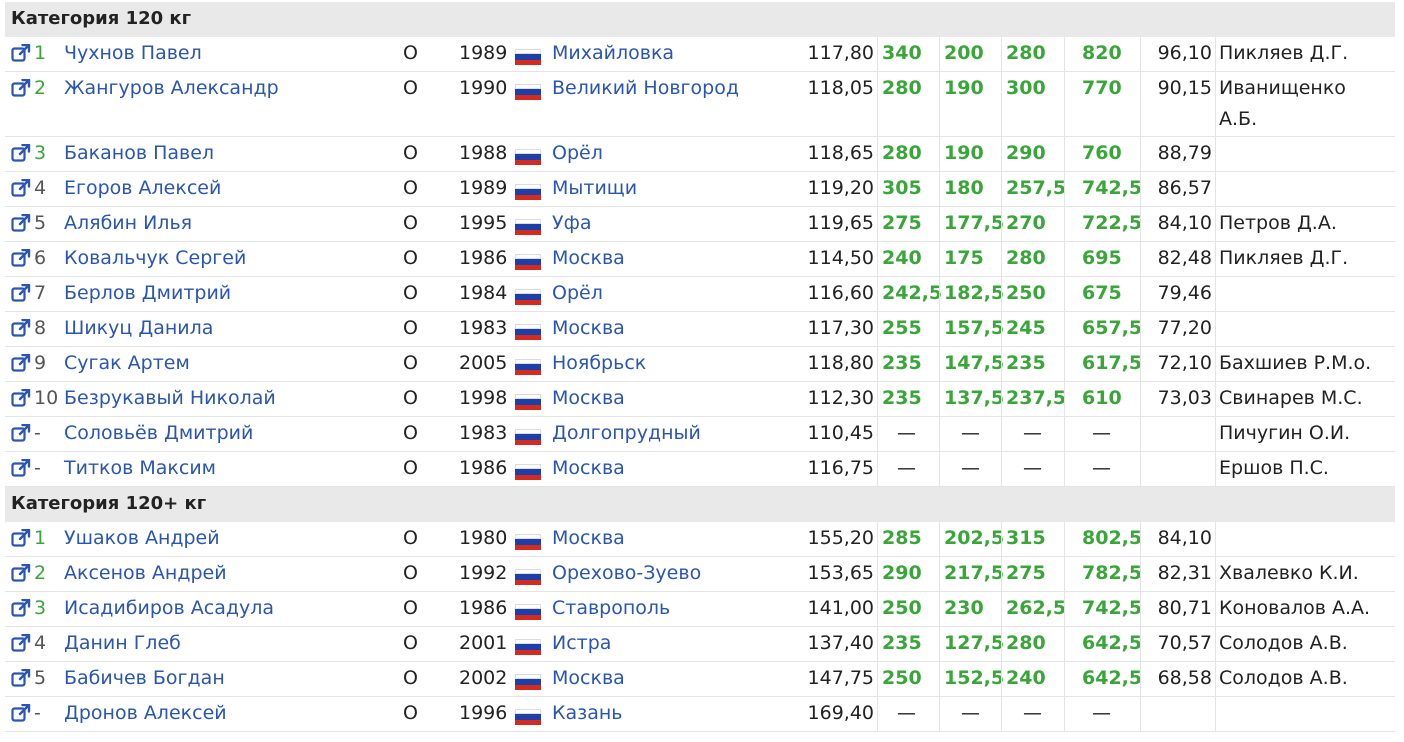 Image resolution: width=1404 pixels, height=742 pixels. I want to click on athlete-name-link: Дронов Алексей, so click(145, 713).